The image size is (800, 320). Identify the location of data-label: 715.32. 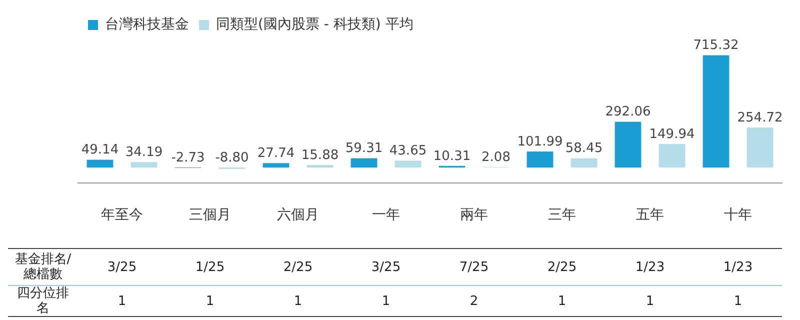
(716, 46).